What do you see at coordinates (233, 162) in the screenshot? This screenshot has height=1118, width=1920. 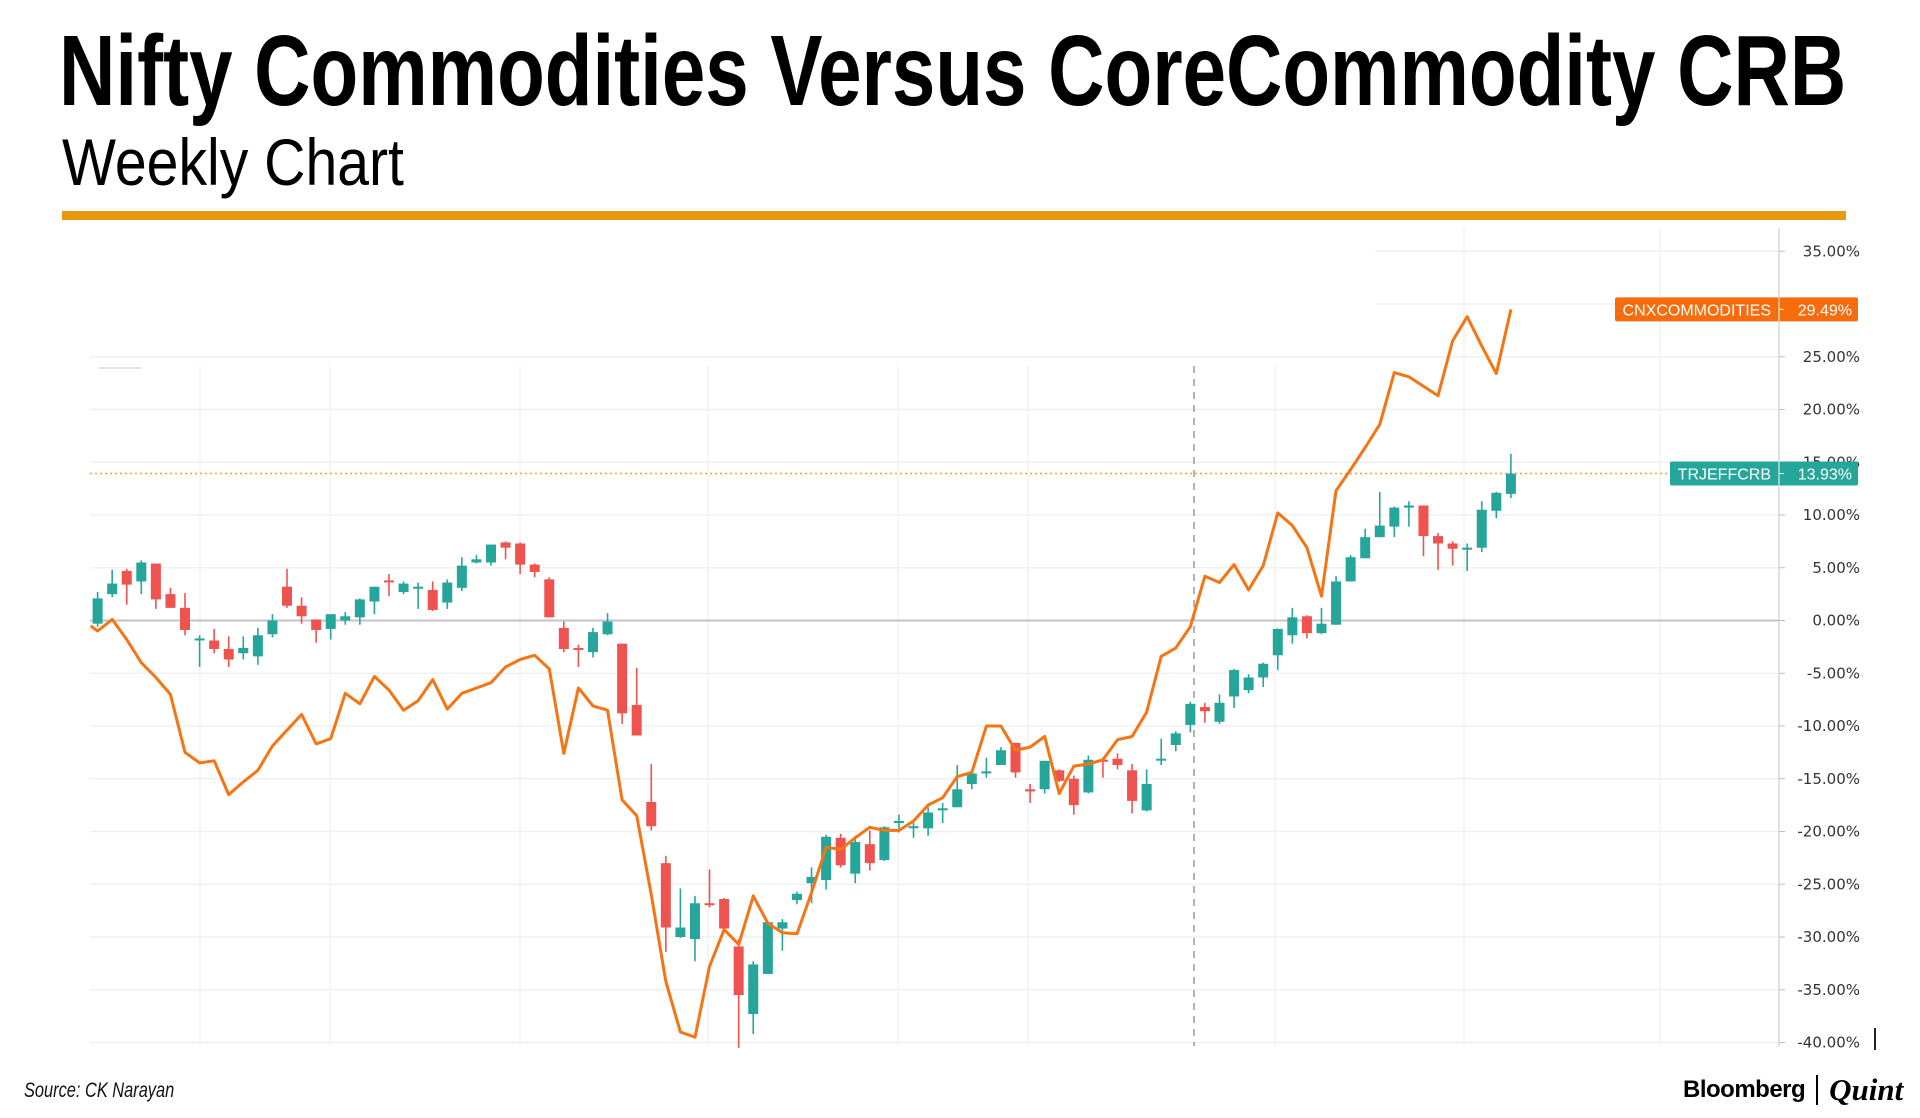 I see `chart-subtitle: Weekly Chart` at bounding box center [233, 162].